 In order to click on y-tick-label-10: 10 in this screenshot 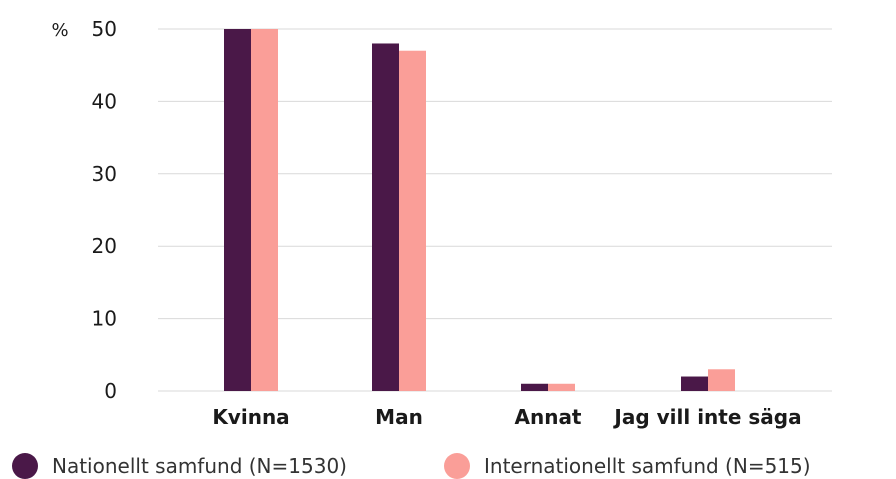, I will do `click(104, 319)`.